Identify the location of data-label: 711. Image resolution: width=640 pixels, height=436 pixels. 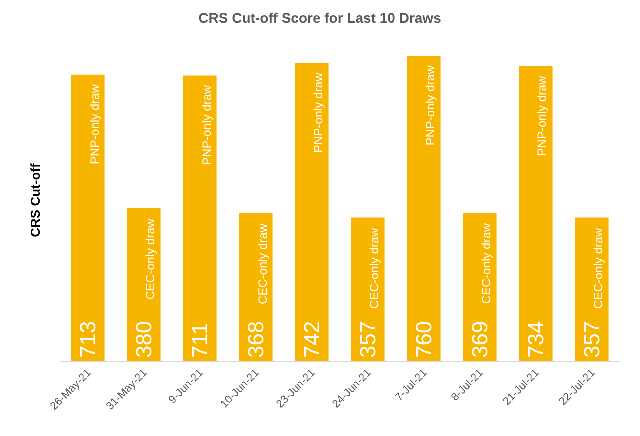
(200, 340).